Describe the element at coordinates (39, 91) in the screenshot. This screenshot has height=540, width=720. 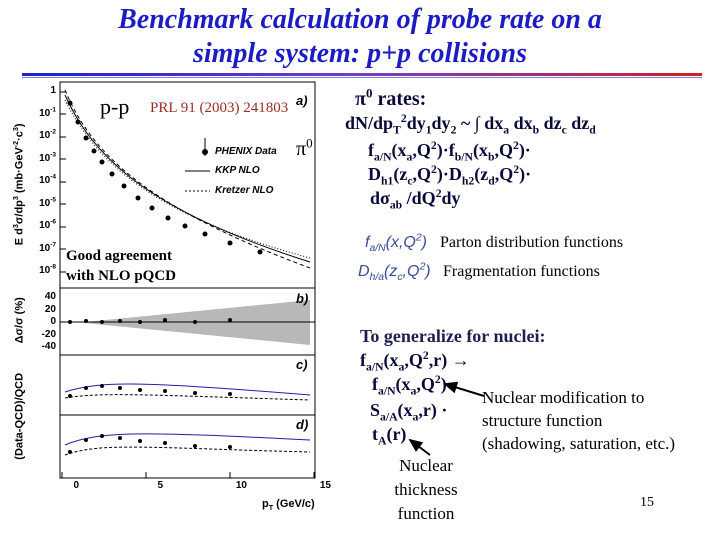
I see `y-tick-label: 1` at that location.